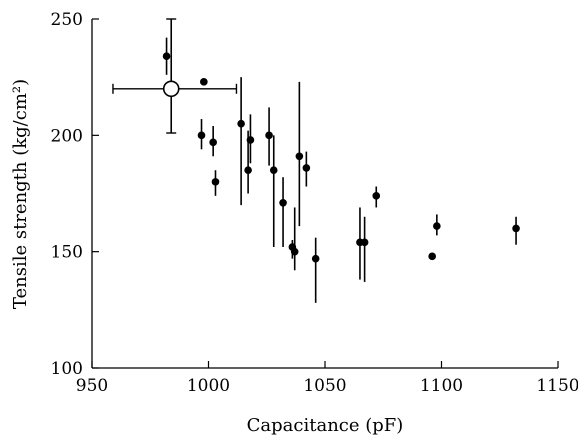 This screenshot has height=441, width=578. What do you see at coordinates (441, 386) in the screenshot?
I see `x-tick-label: 1100` at bounding box center [441, 386].